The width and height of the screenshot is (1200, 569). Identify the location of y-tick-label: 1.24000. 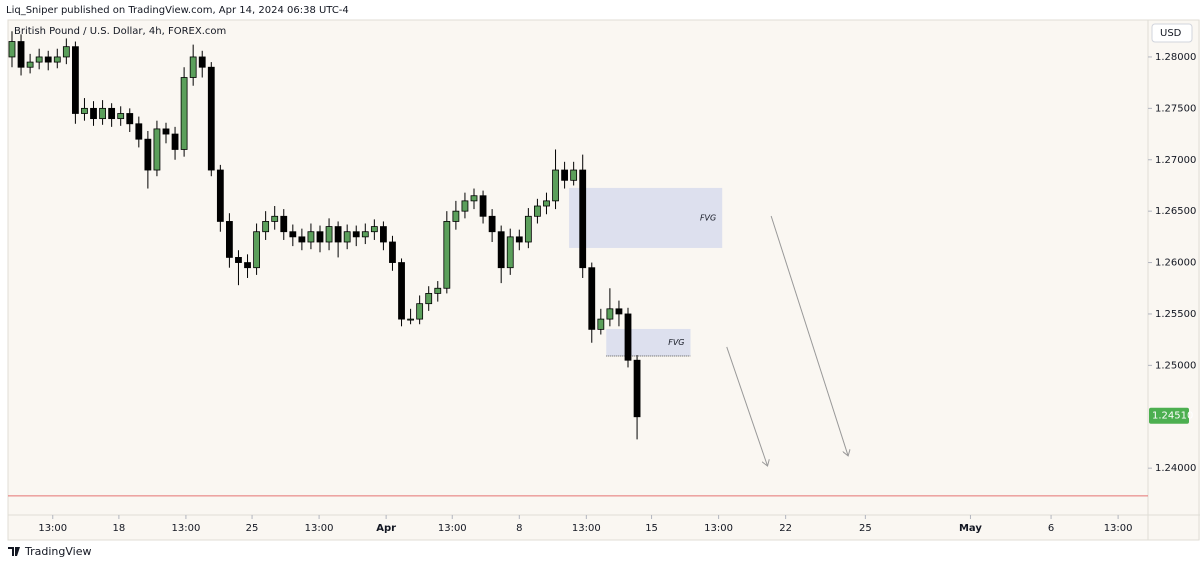
(1175, 468).